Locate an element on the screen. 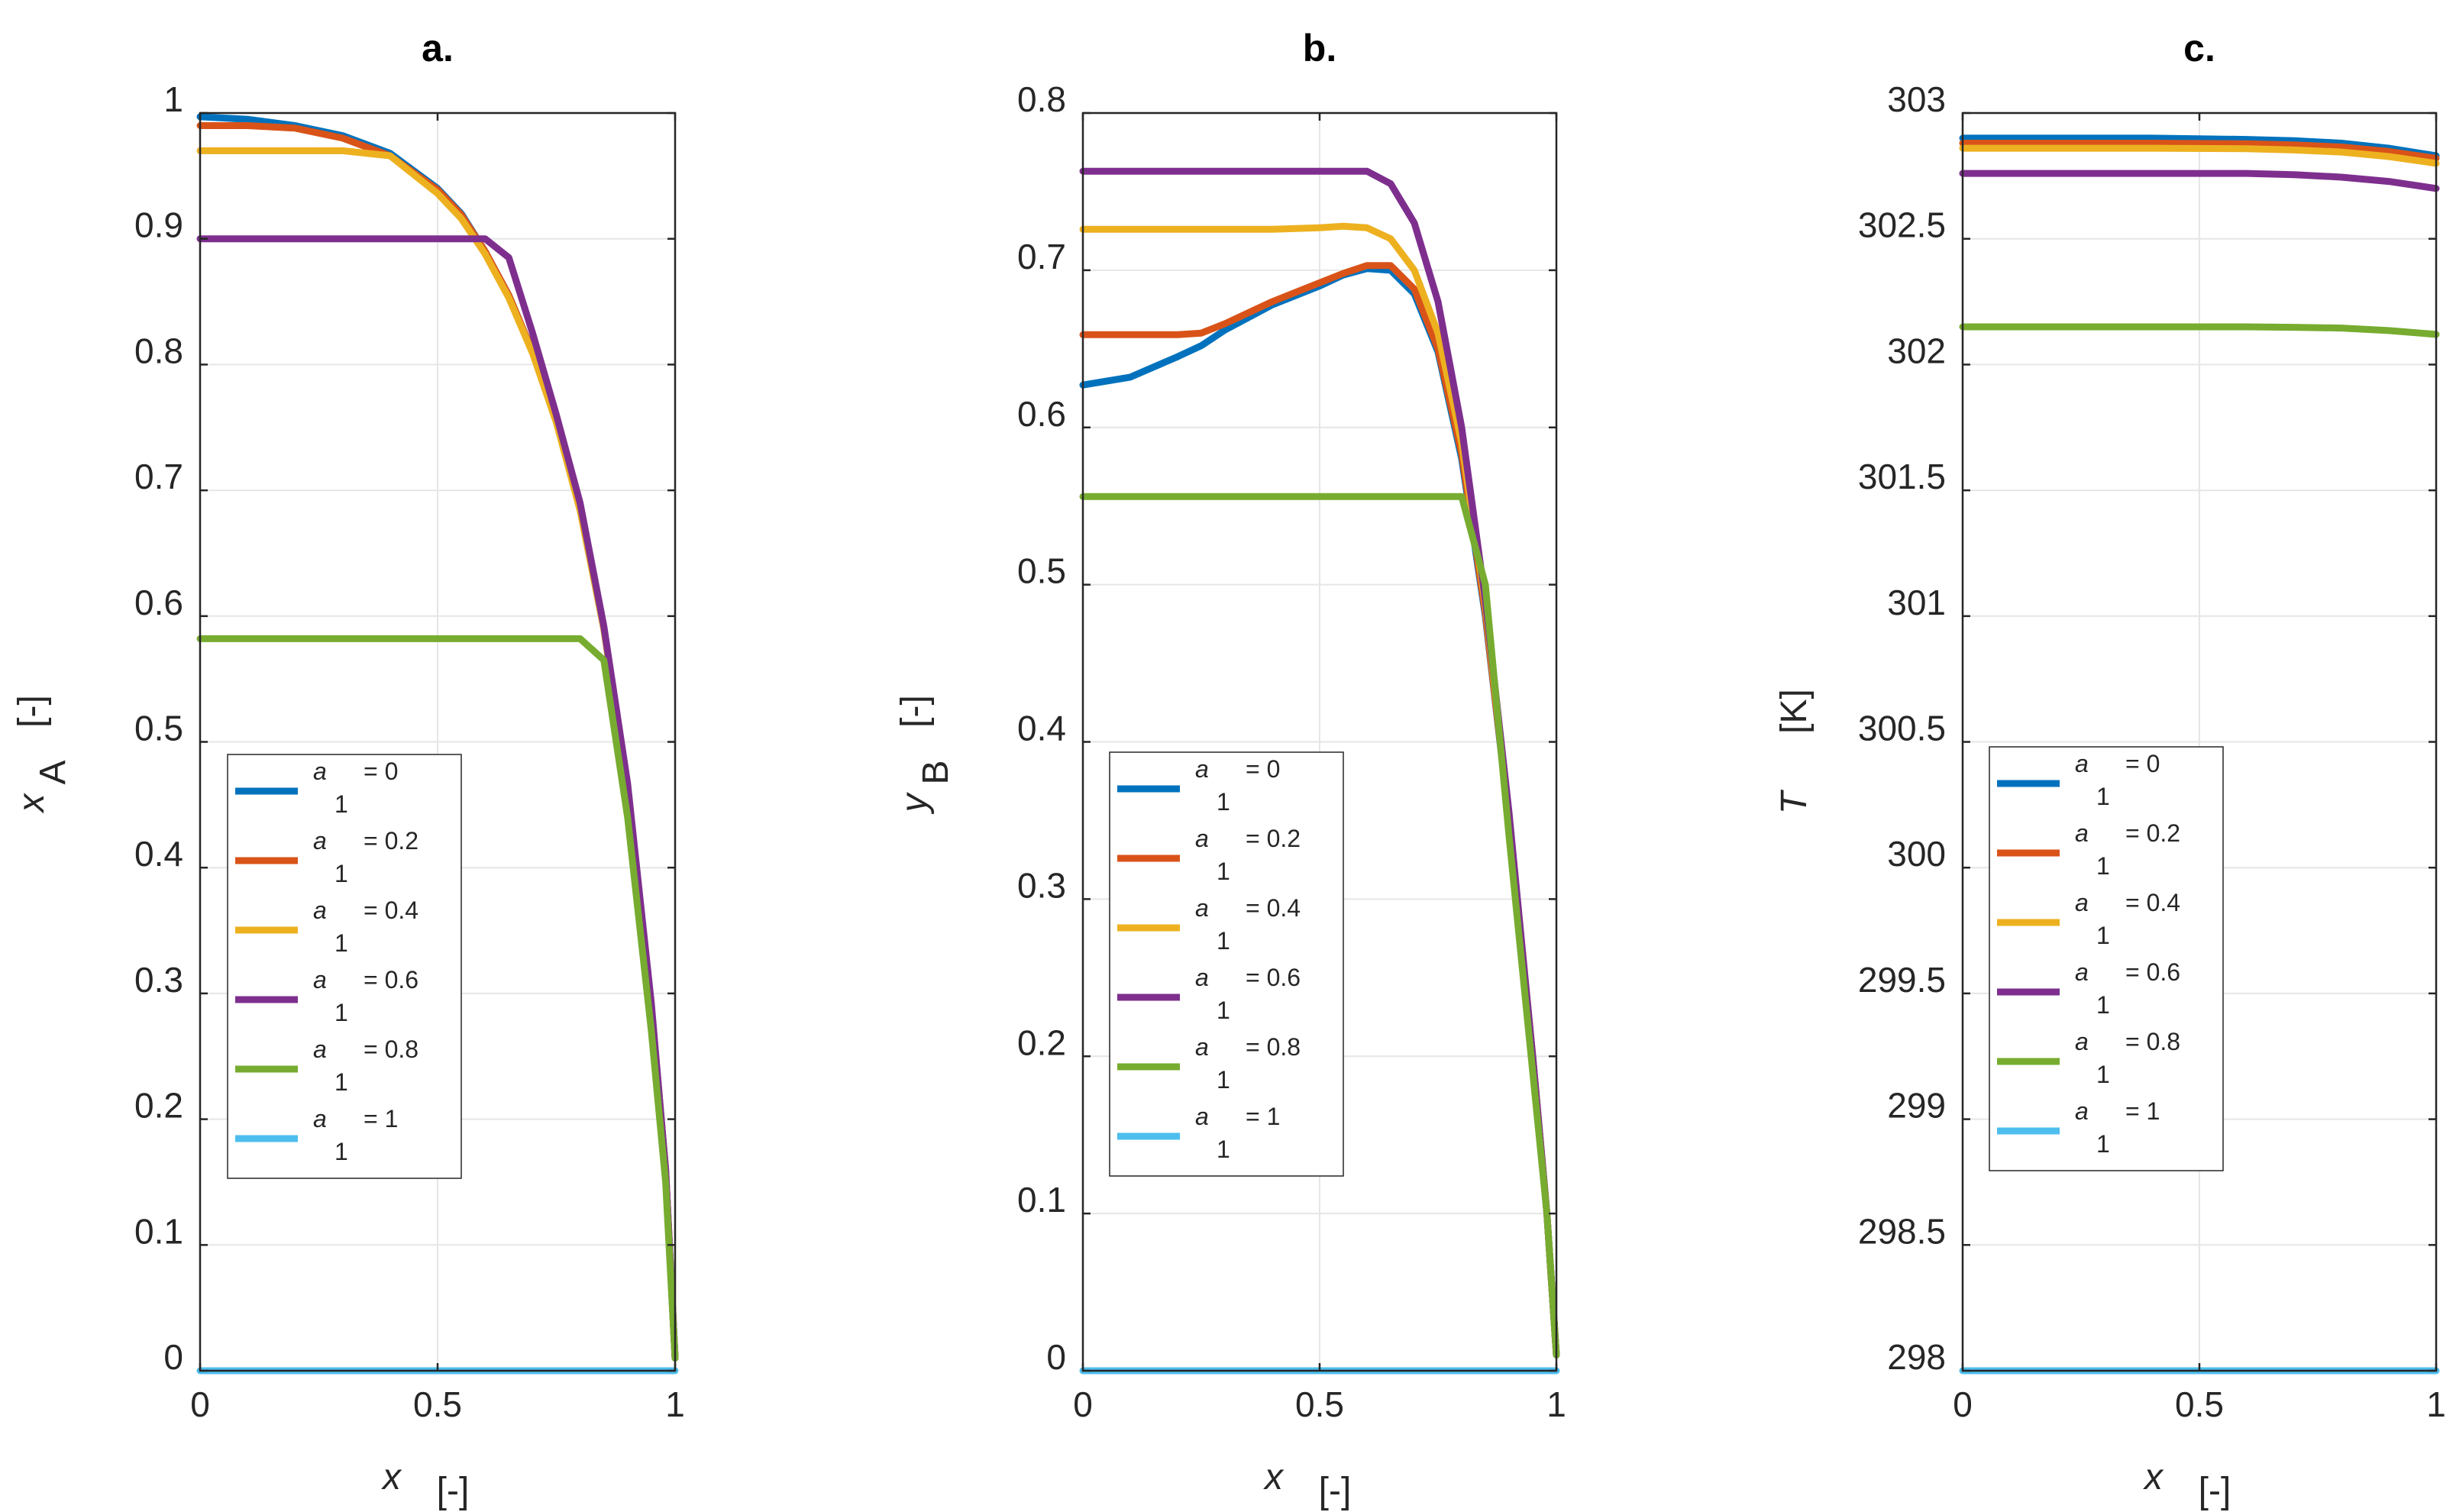  y-axis-label-subscript: B is located at coordinates (936, 772).